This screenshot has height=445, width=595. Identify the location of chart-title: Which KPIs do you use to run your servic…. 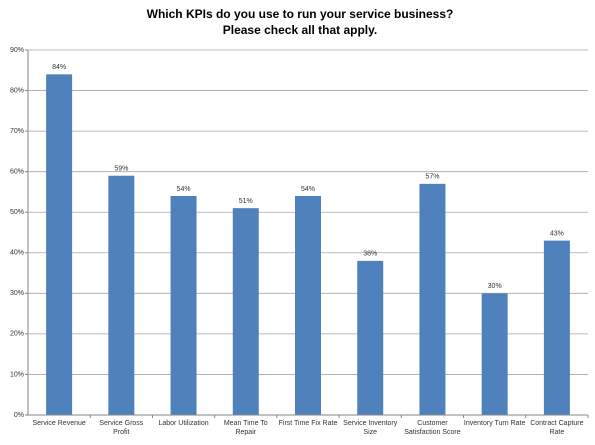
(300, 14).